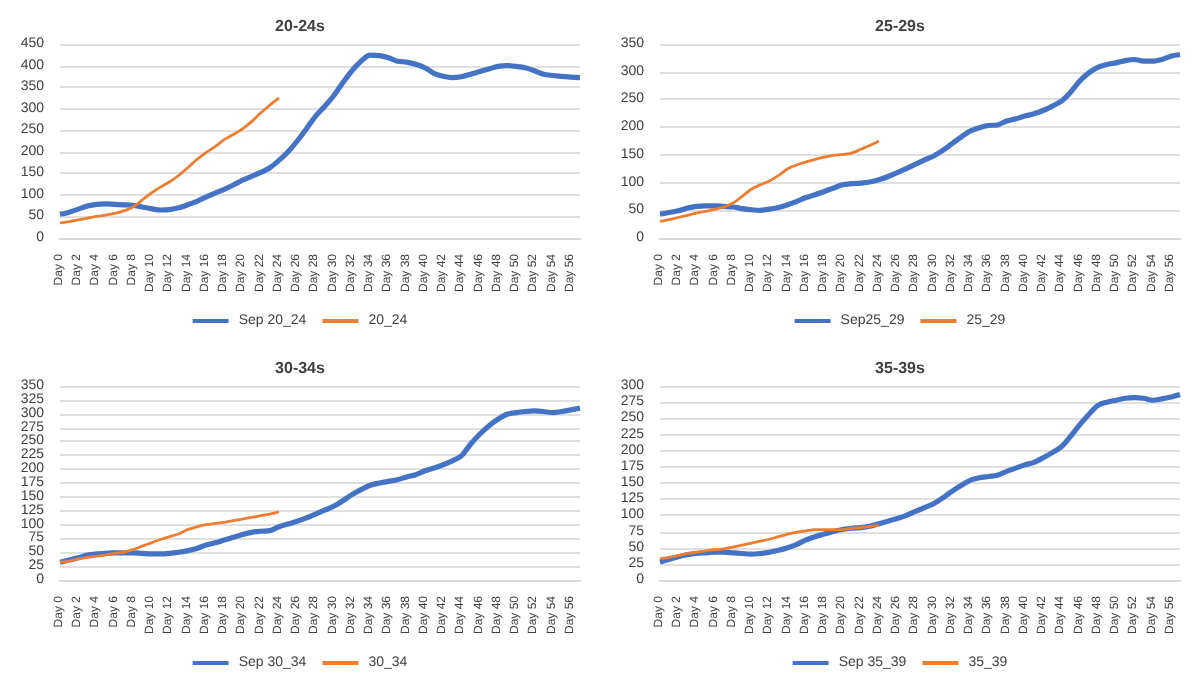 The width and height of the screenshot is (1200, 684). What do you see at coordinates (300, 26) in the screenshot?
I see `chart-title: 20-24s` at bounding box center [300, 26].